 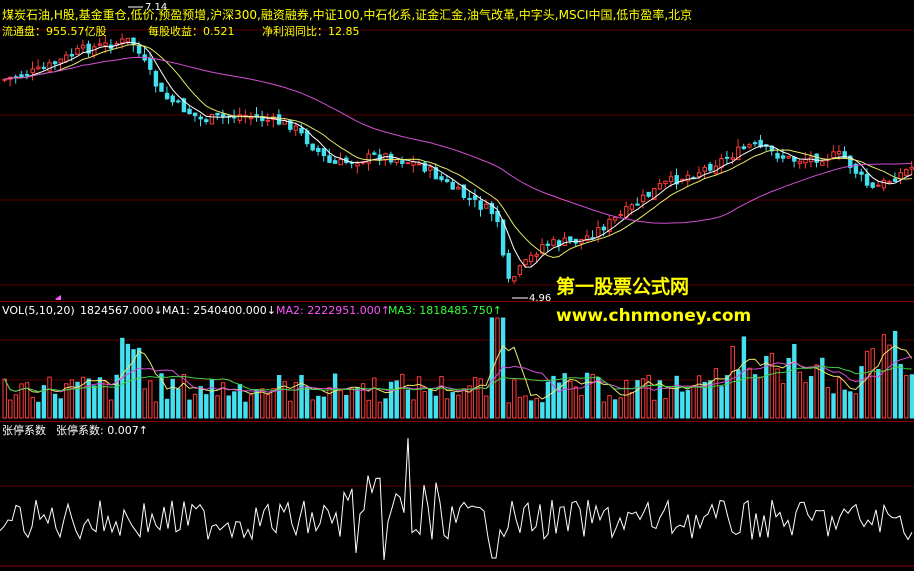 What do you see at coordinates (623, 287) in the screenshot?
I see `watermark-title: 第一股票公式网` at bounding box center [623, 287].